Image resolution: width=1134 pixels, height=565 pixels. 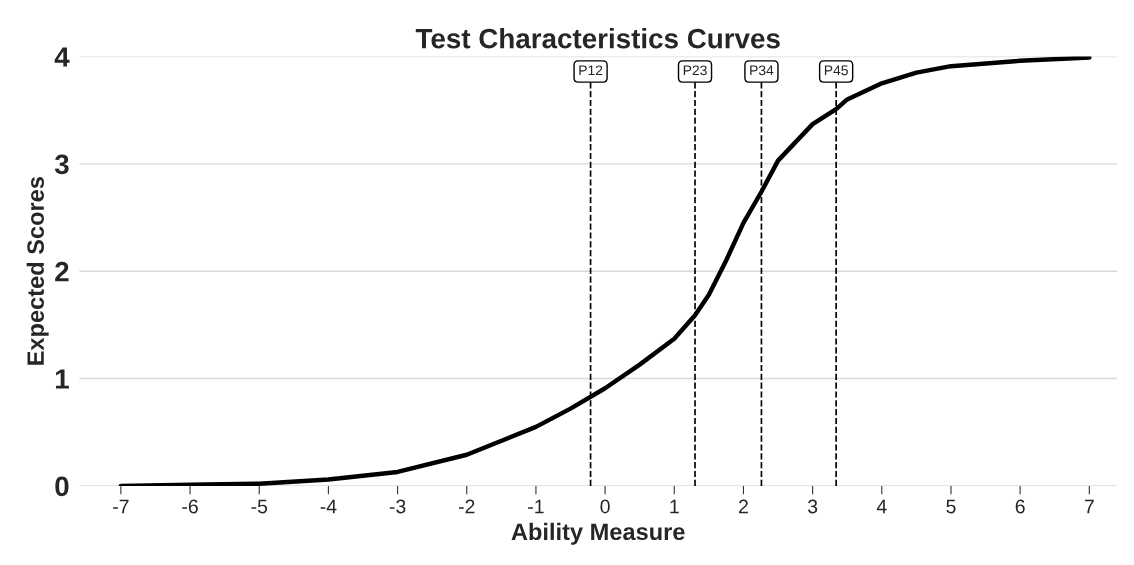 I want to click on x-tick-label: 5, so click(x=951, y=506).